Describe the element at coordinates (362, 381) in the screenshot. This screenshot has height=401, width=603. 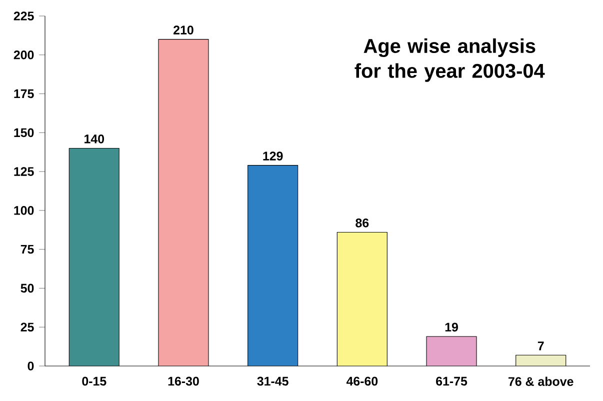
I see `x-tick-label: 46-60` at that location.